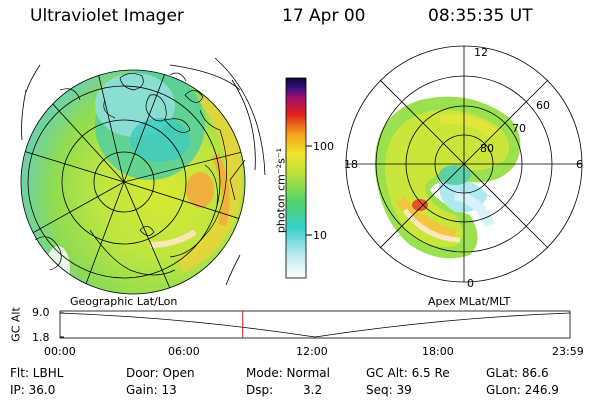 This screenshot has height=400, width=600. What do you see at coordinates (487, 148) in the screenshot?
I see `mlat-label-80: 80` at bounding box center [487, 148].